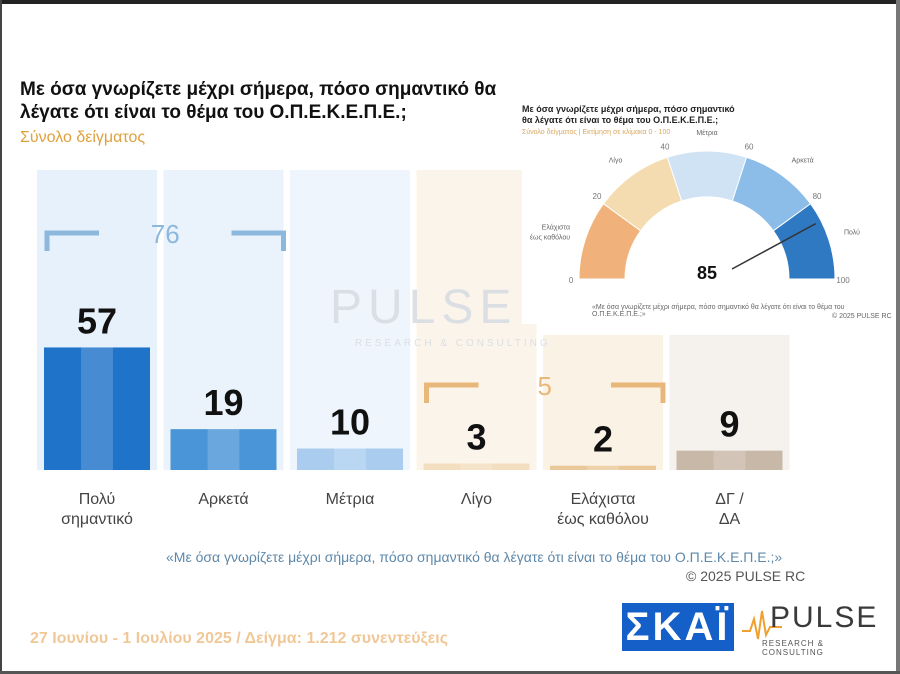  Describe the element at coordinates (97, 519) in the screenshot. I see `category-label-line: σημαντικό` at that location.